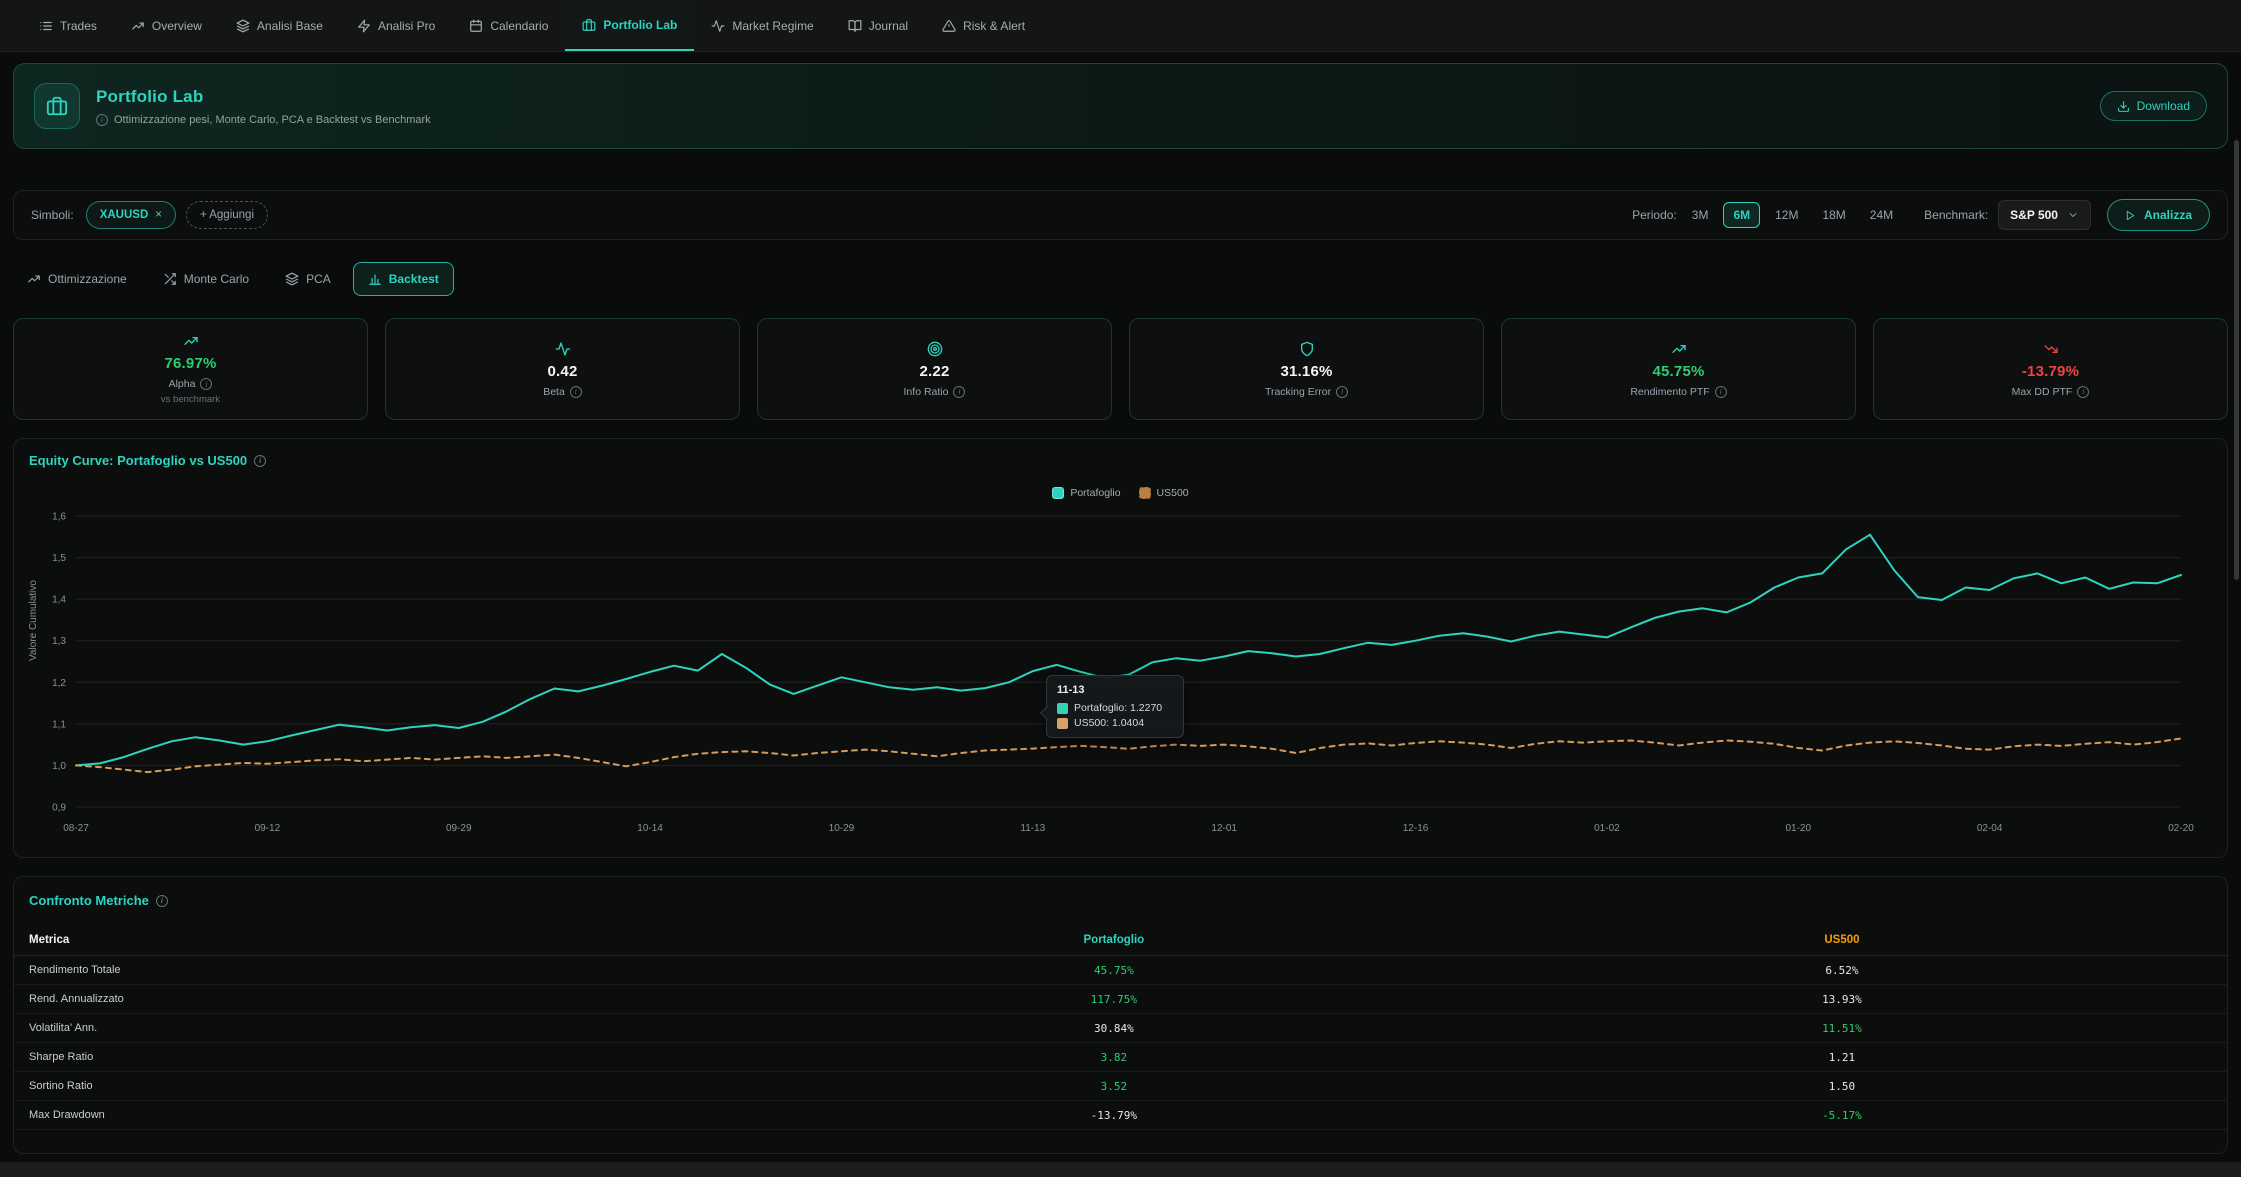 Image resolution: width=2241 pixels, height=1177 pixels. I want to click on vertical-scrollbar, so click(2236, 360).